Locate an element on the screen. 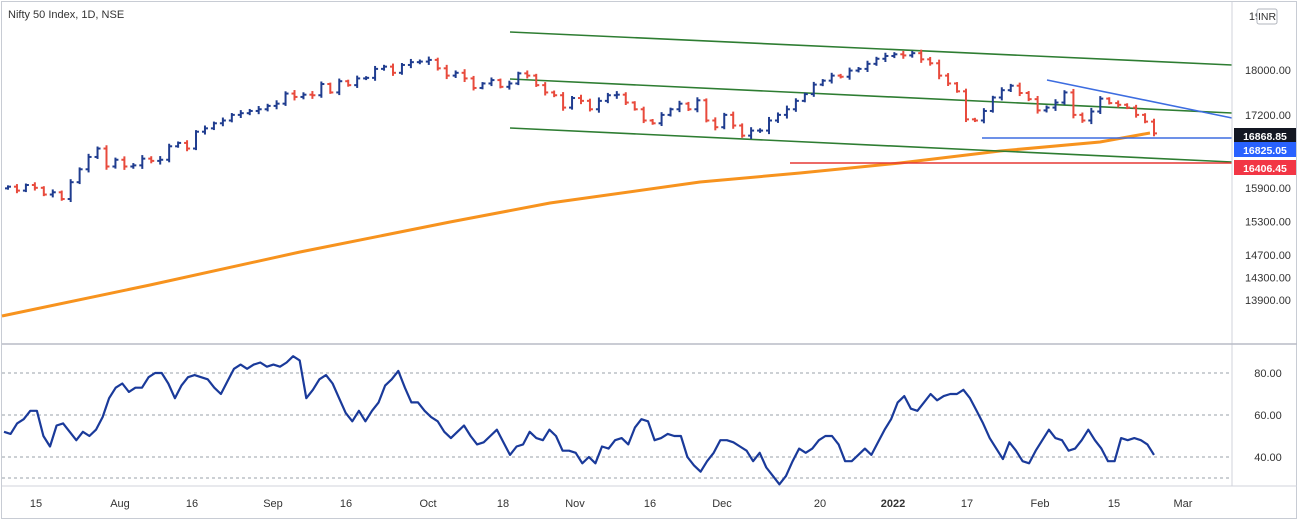  currency-label: INR is located at coordinates (1267, 17).